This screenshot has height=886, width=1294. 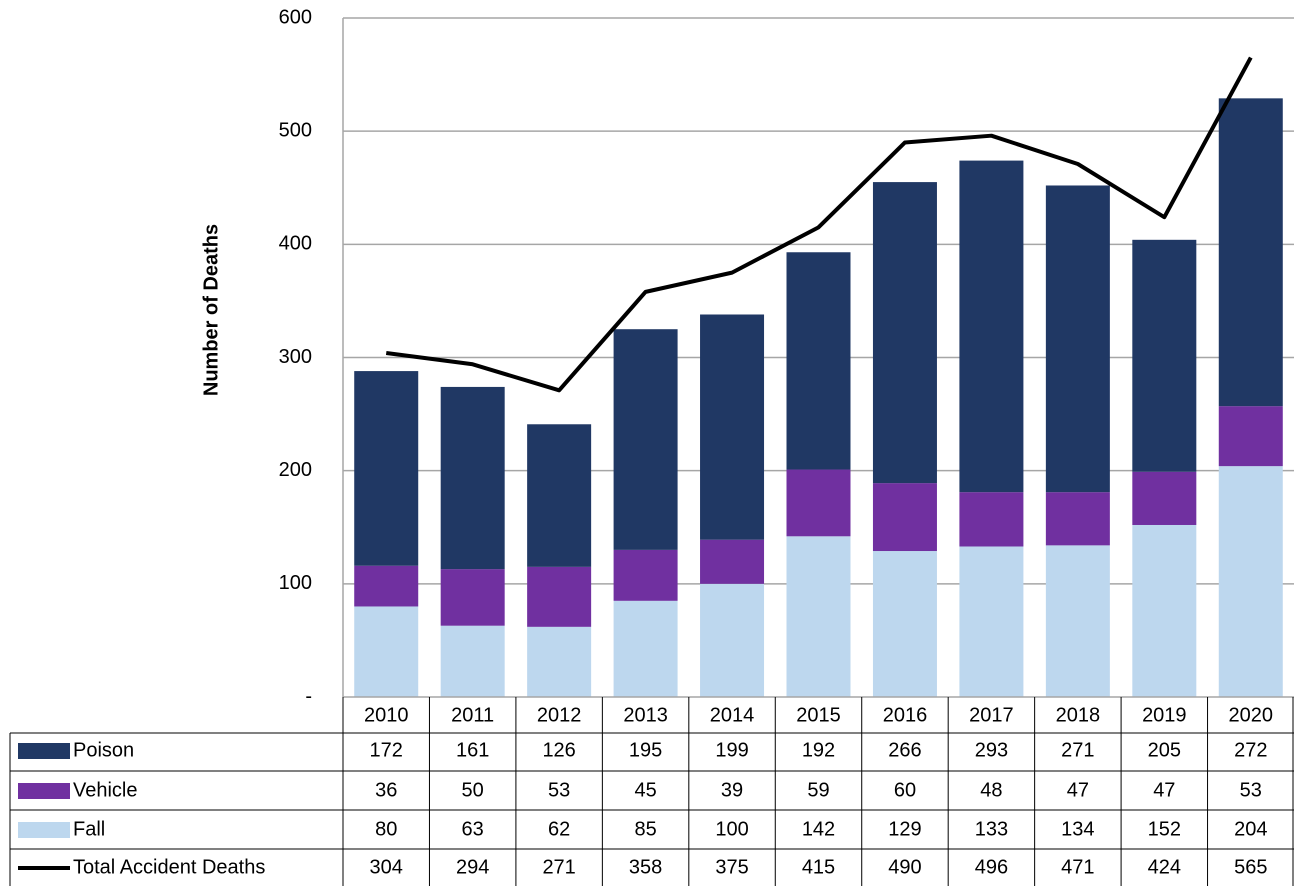 What do you see at coordinates (645, 829) in the screenshot?
I see `table-value: 85` at bounding box center [645, 829].